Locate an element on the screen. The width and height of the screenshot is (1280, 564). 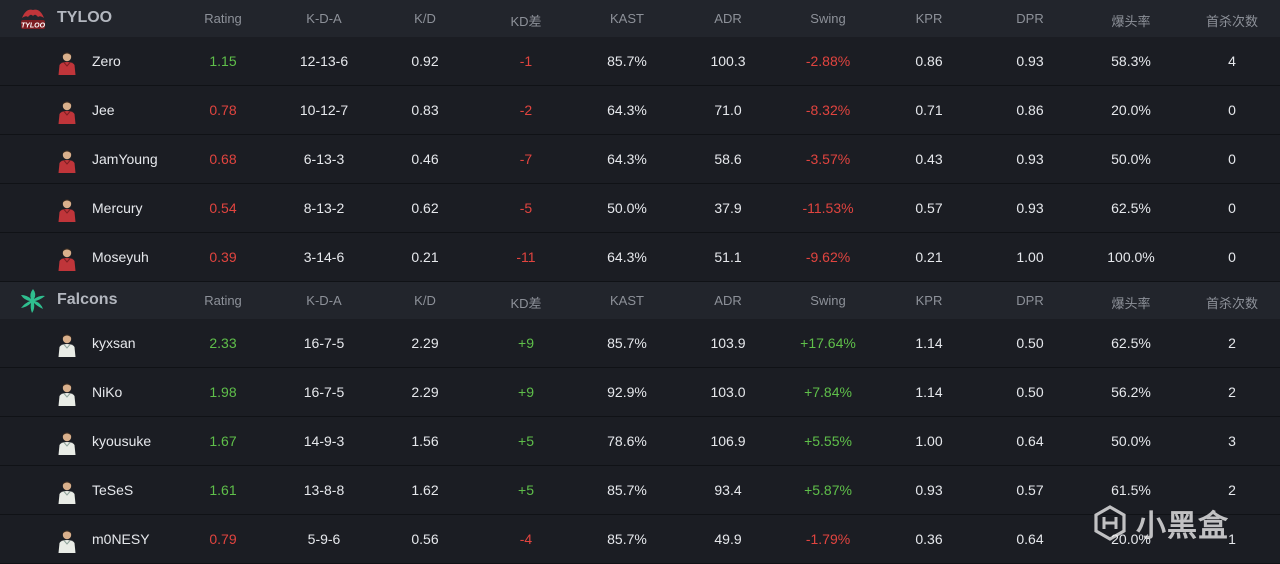
kd-diff-cell: +9 is located at coordinates (526, 392).